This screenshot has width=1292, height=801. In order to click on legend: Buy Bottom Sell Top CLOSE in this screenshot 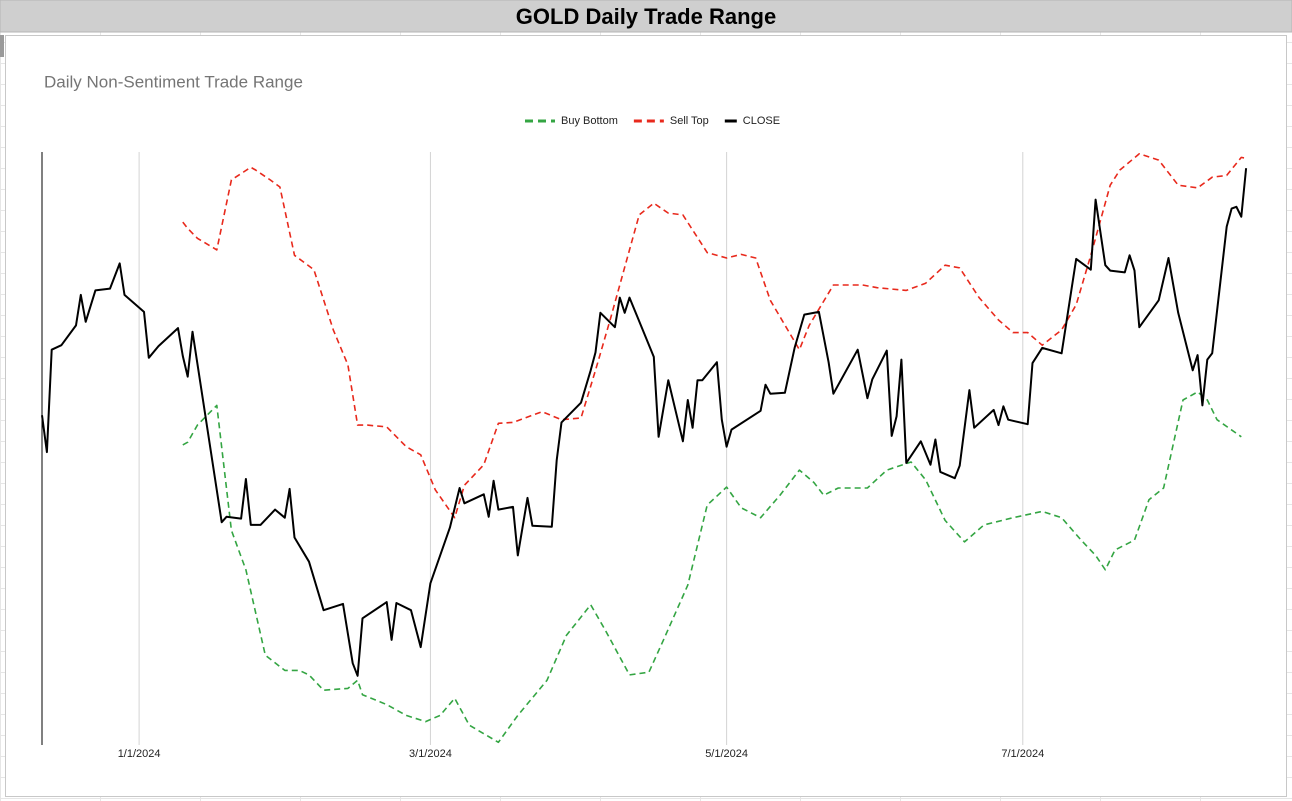, I will do `click(652, 121)`.